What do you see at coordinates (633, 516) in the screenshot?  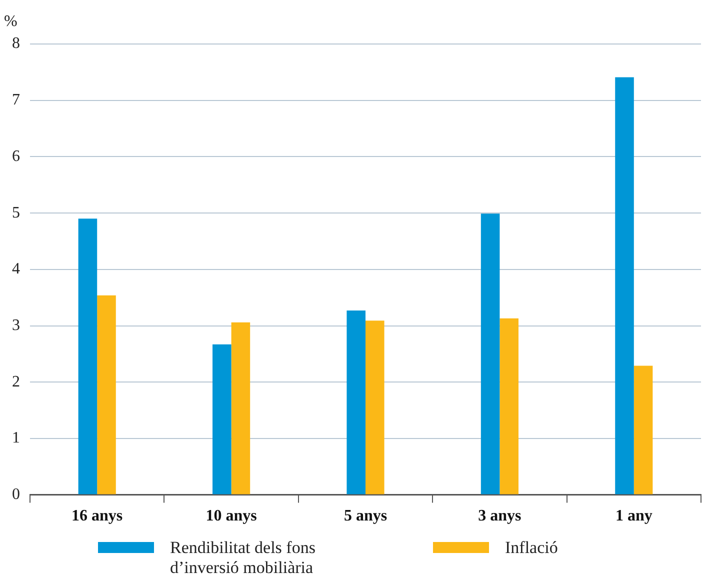 I see `x-tick-label: 1 any` at bounding box center [633, 516].